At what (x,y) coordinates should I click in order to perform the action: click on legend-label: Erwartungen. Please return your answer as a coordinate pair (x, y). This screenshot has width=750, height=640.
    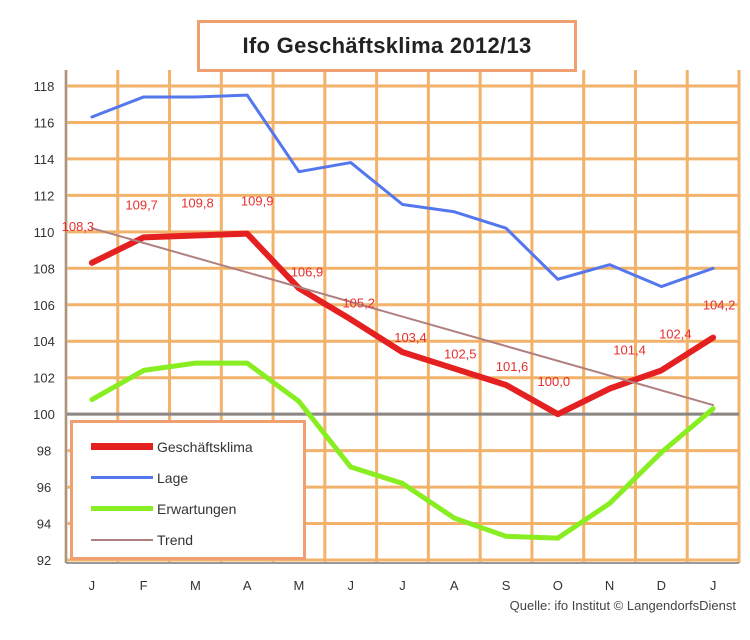
    Looking at the image, I should click on (197, 508).